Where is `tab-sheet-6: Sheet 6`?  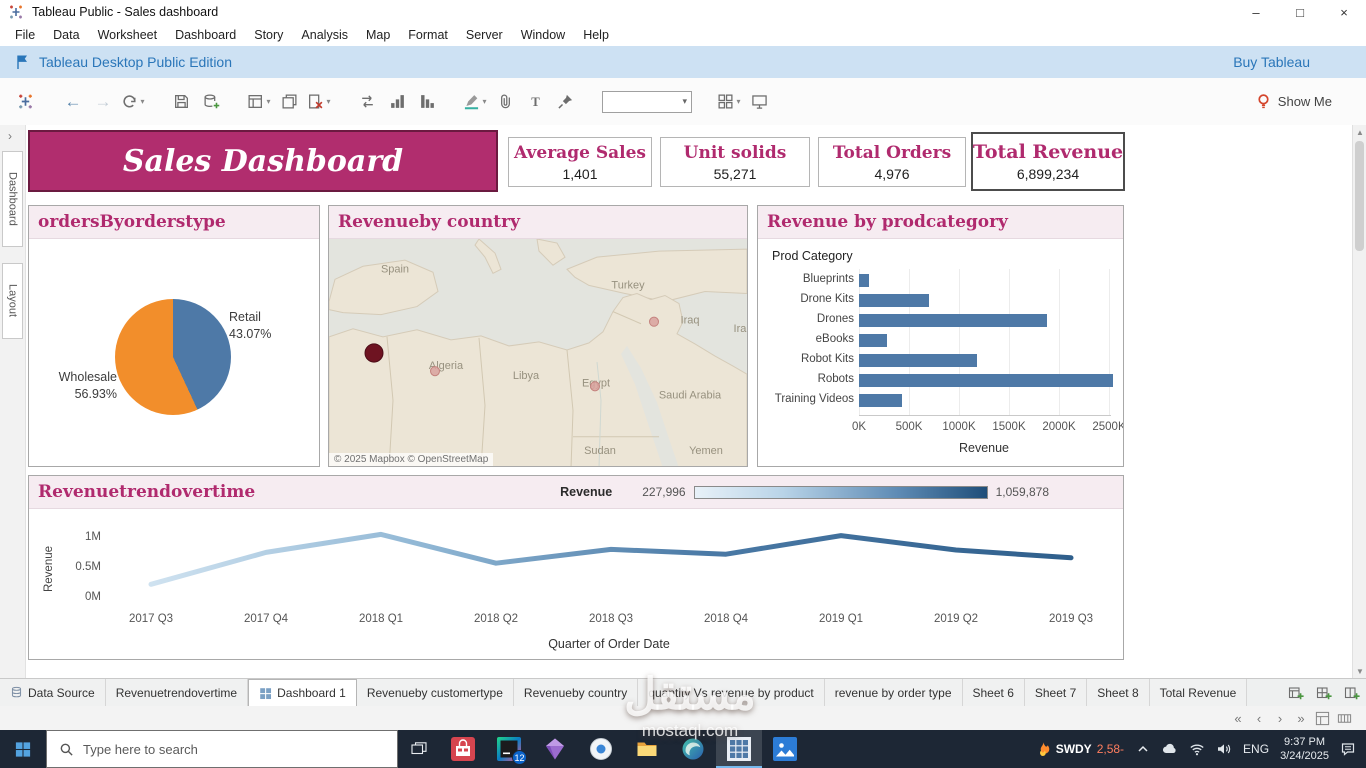
tab-sheet-6: Sheet 6 is located at coordinates (993, 692).